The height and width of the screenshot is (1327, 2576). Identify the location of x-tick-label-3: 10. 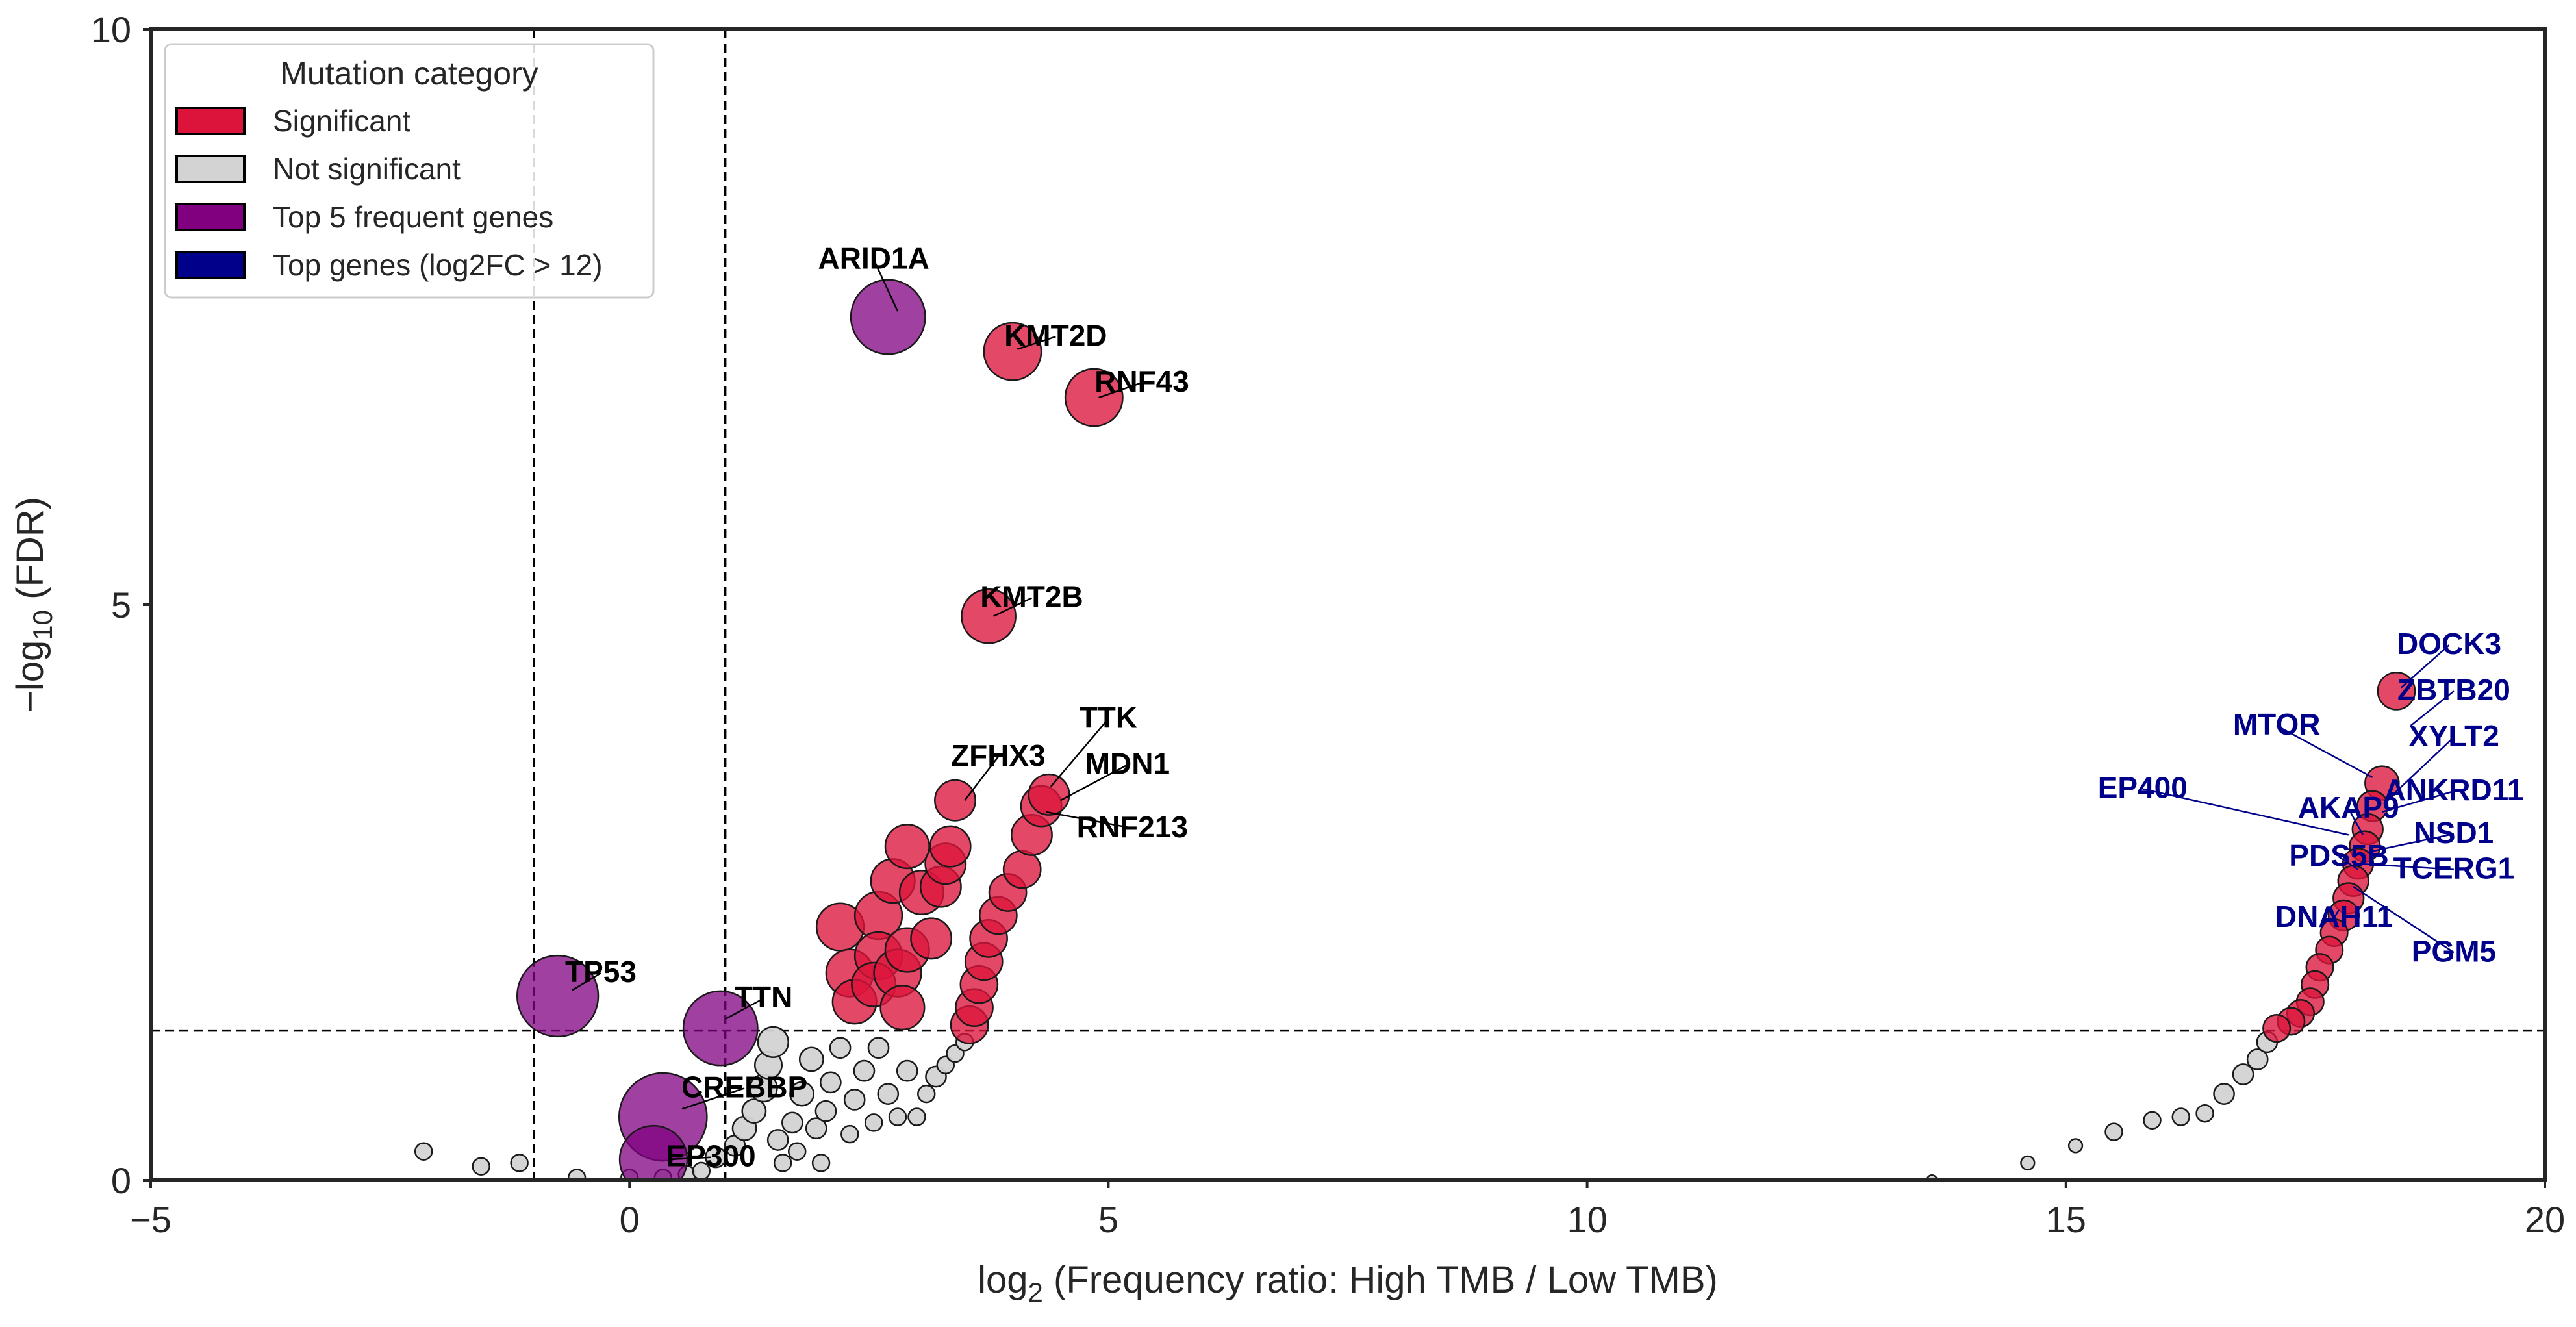
(1587, 1219).